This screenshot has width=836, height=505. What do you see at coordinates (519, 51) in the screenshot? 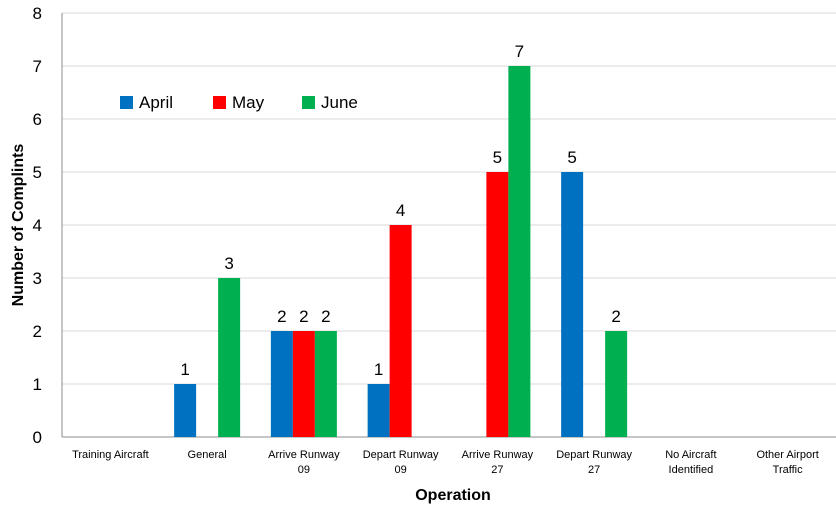
I see `data-label: 7` at bounding box center [519, 51].